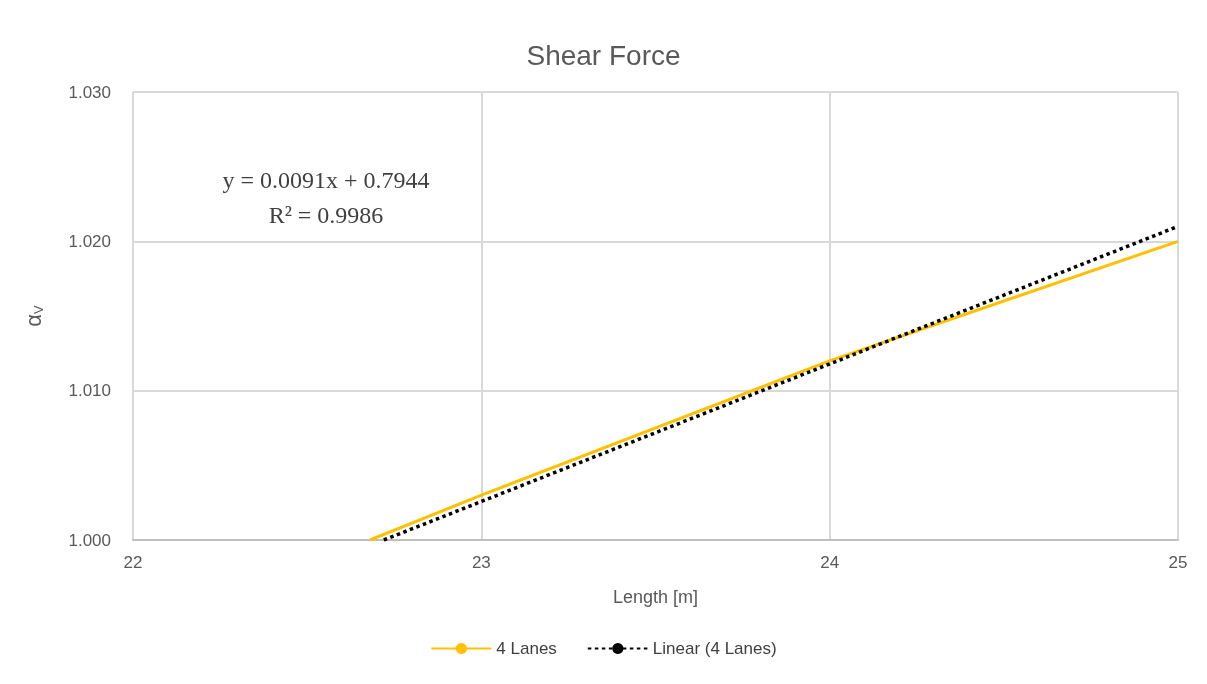 The width and height of the screenshot is (1207, 684). I want to click on x-tick-label: 23, so click(481, 562).